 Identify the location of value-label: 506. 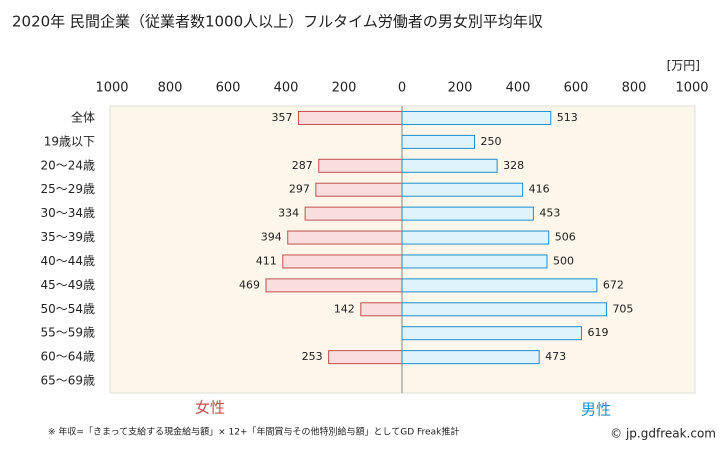
(565, 237).